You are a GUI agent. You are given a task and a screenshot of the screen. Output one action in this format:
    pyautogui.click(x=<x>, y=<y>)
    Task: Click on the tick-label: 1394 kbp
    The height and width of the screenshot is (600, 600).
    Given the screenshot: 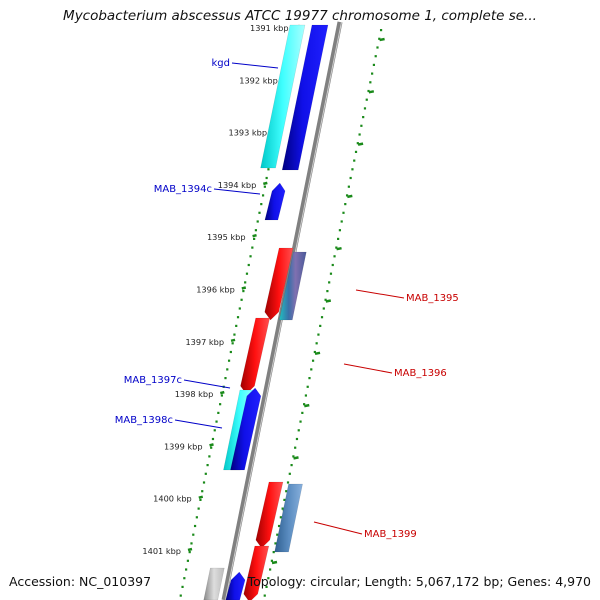 What is the action you would take?
    pyautogui.click(x=237, y=185)
    